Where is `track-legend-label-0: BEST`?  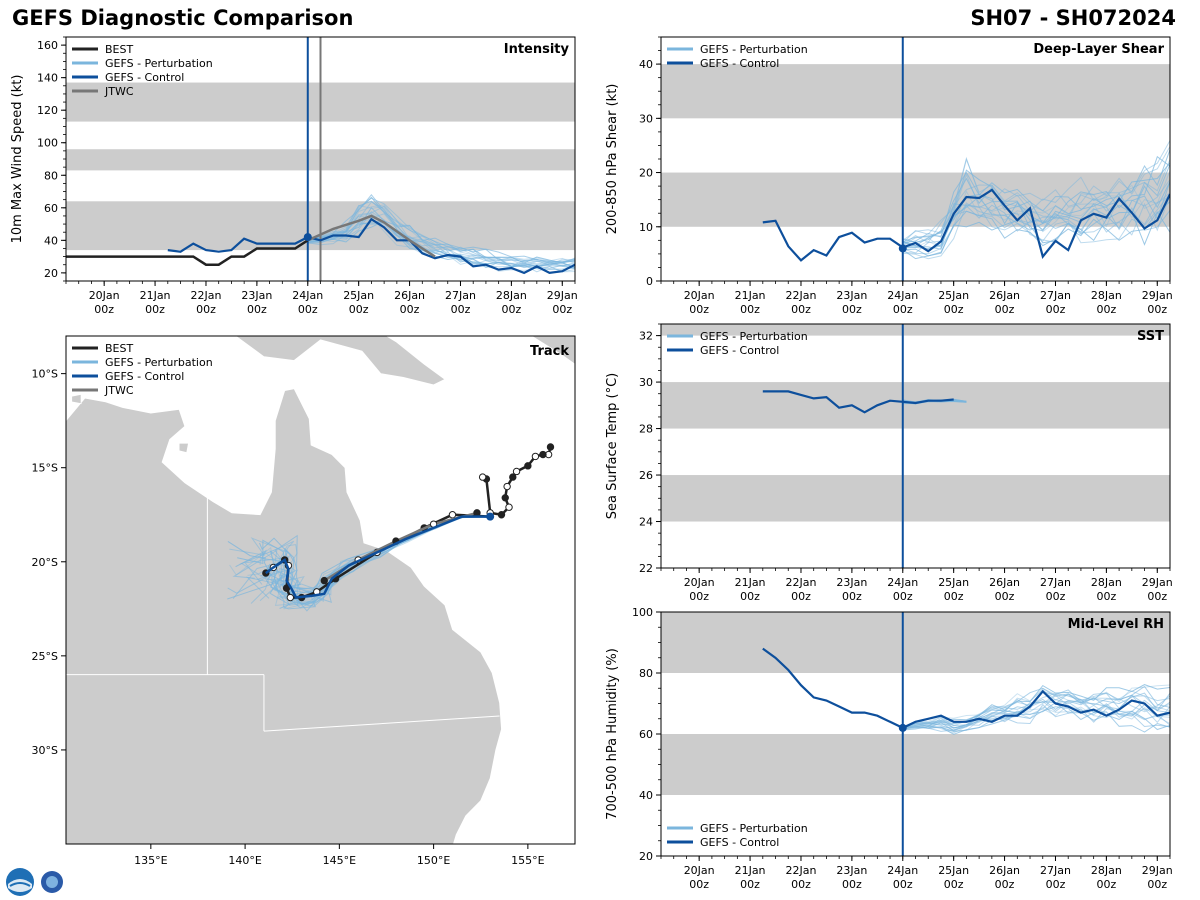
track-legend-label-0: BEST is located at coordinates (119, 348).